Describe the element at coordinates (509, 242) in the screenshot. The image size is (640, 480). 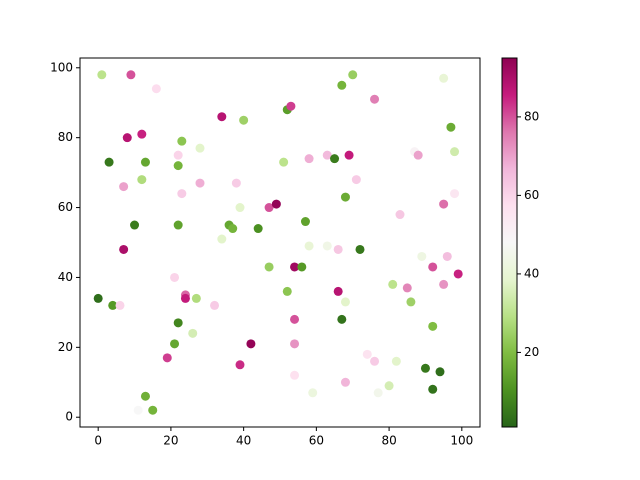
I see `colorbar` at that location.